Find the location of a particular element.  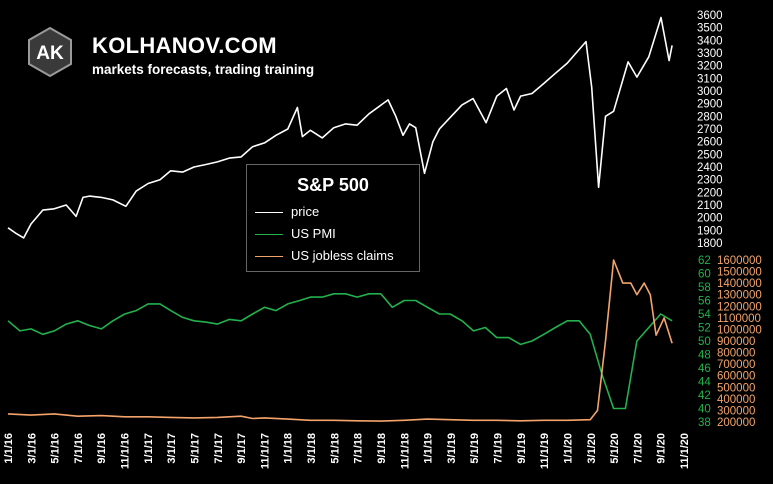

pmi-tick-label: 54 is located at coordinates (704, 315).